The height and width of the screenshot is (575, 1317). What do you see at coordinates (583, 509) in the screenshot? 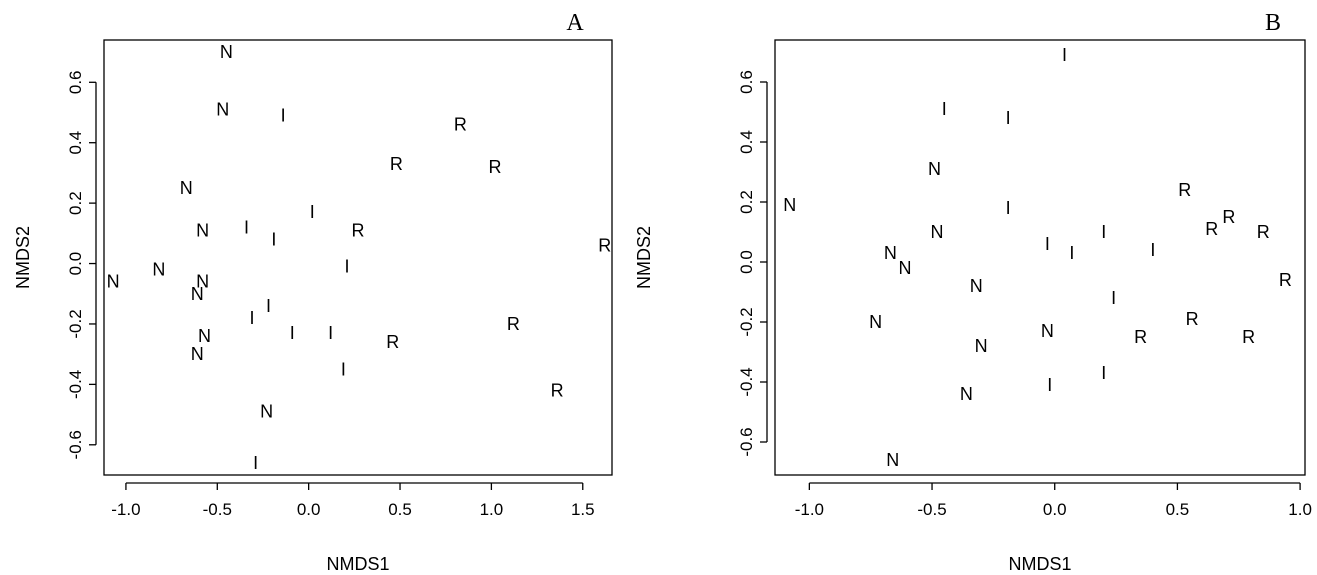
I see `x-tick-label: 1.5` at bounding box center [583, 509].